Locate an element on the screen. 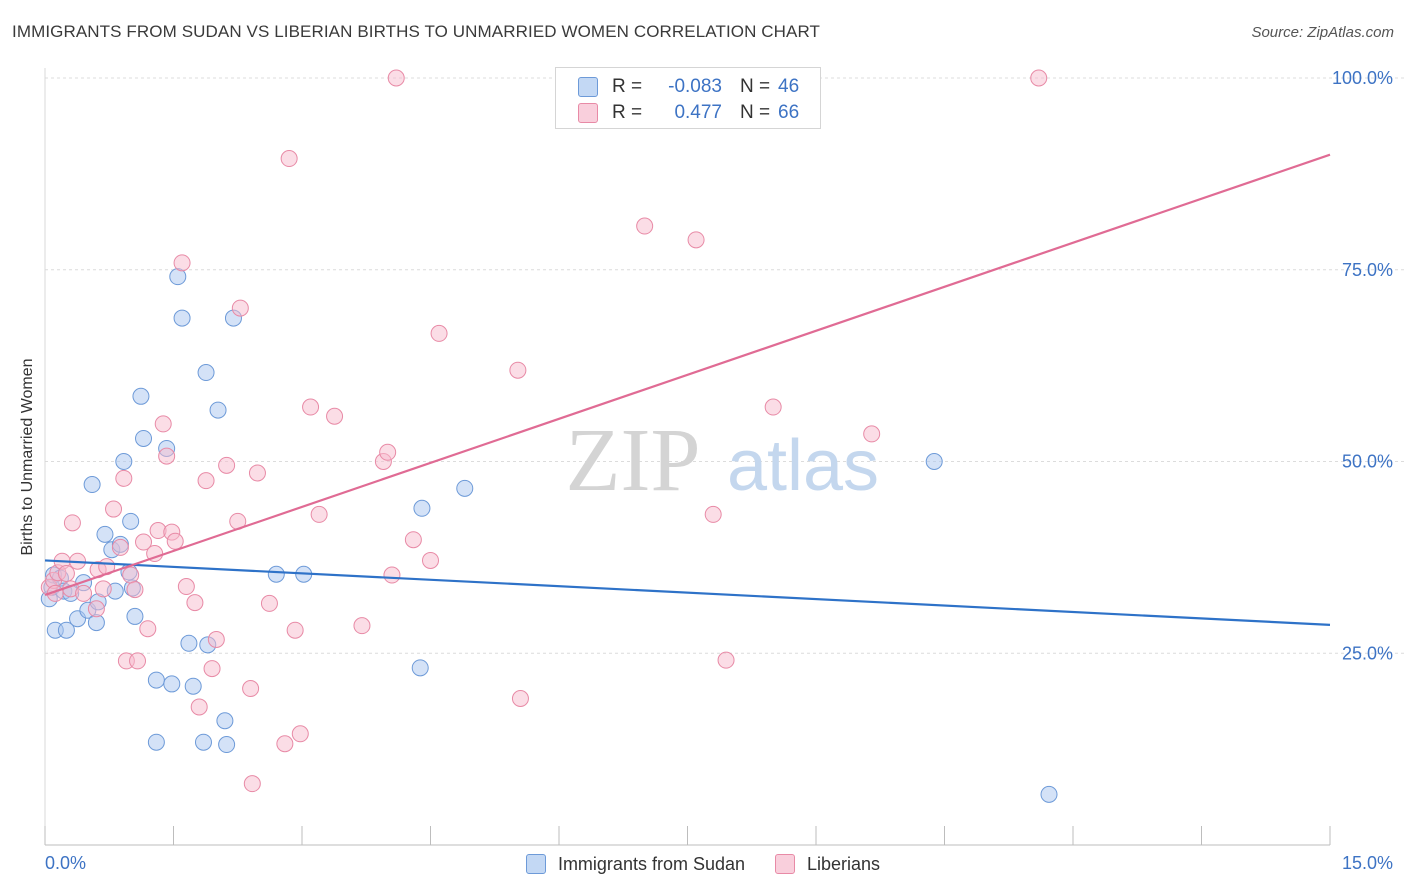 This screenshot has height=892, width=1406. sudan-swatch is located at coordinates (588, 87).